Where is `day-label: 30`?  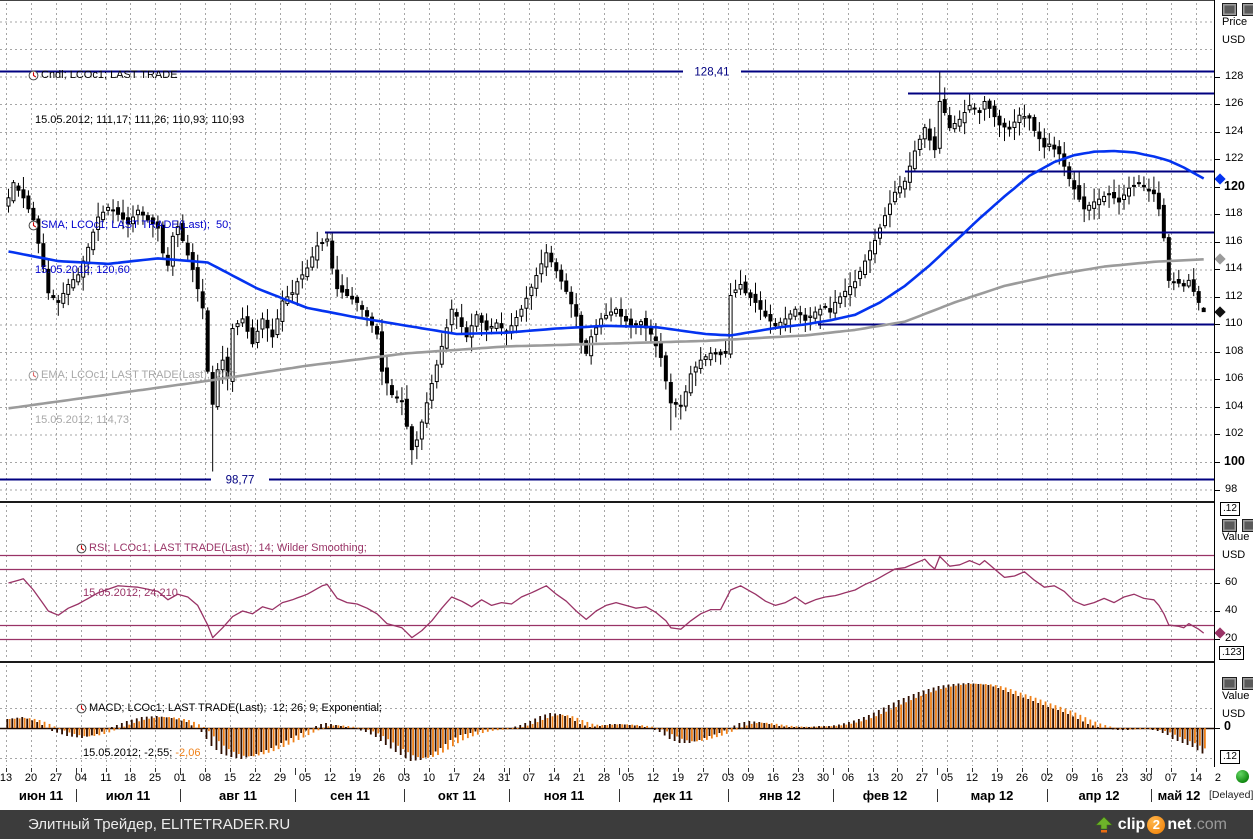 day-label: 30 is located at coordinates (1146, 778).